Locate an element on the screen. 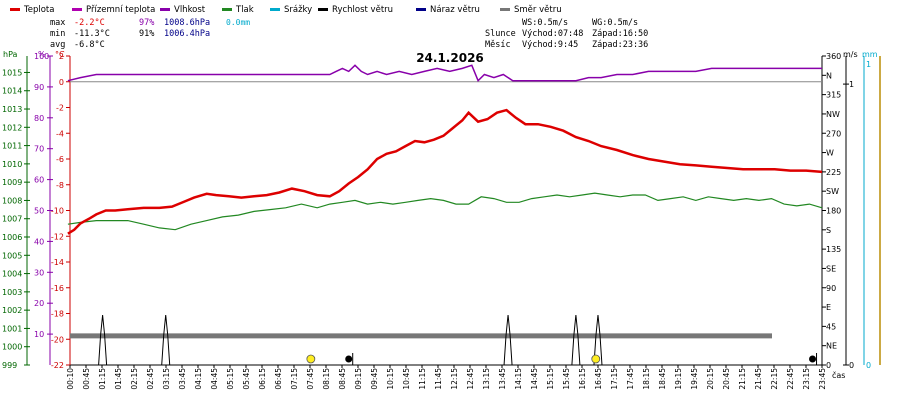 The width and height of the screenshot is (900, 400). temperature-tick-label: -16 is located at coordinates (57, 288).